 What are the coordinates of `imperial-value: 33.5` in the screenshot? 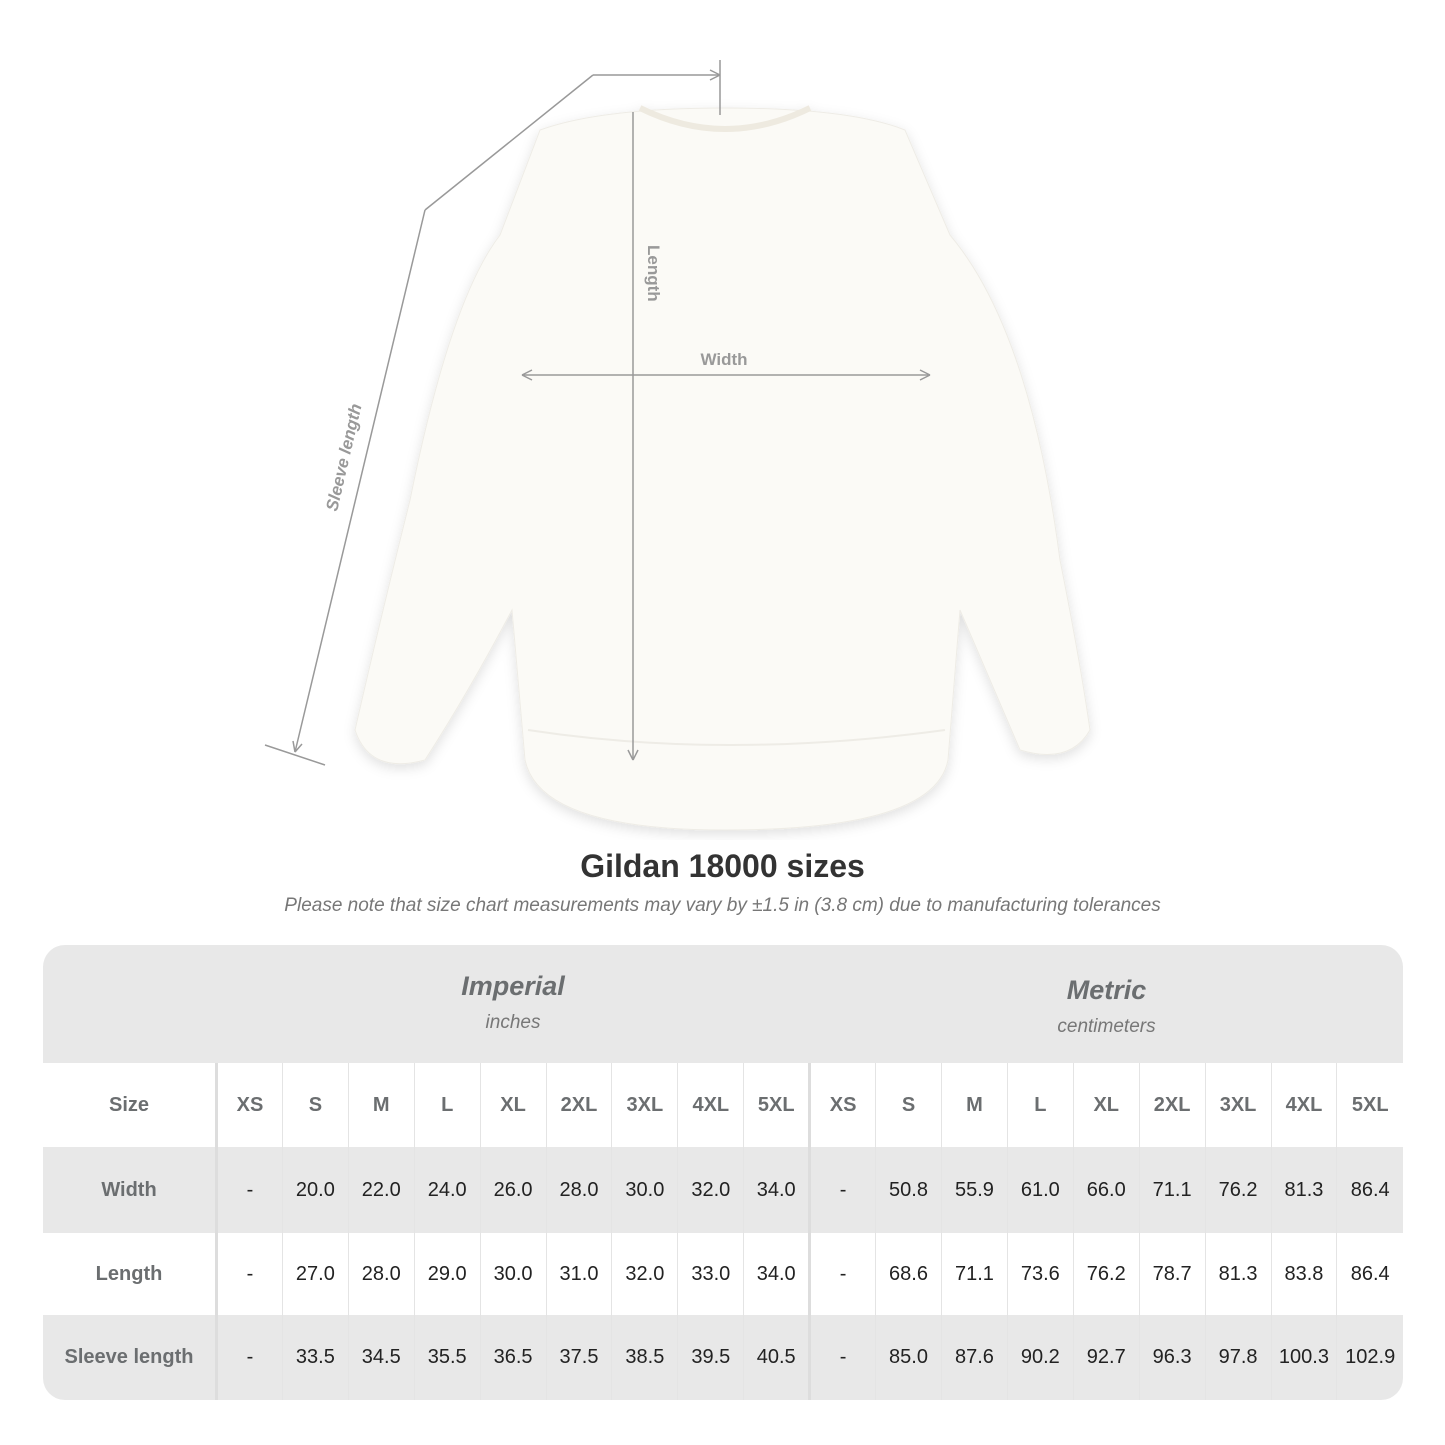 It's located at (315, 1357).